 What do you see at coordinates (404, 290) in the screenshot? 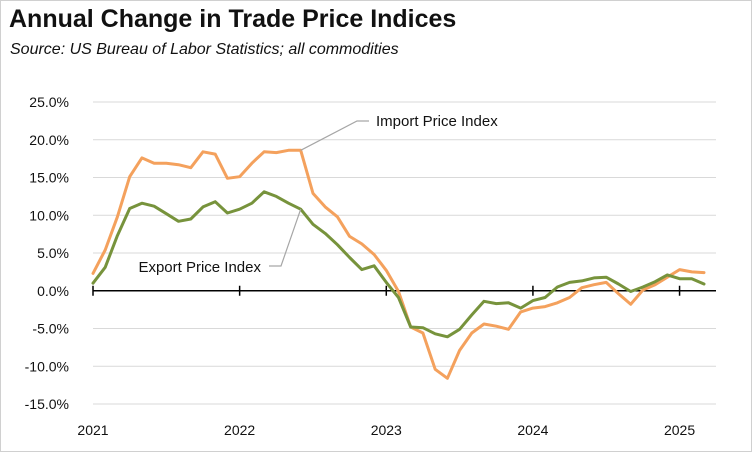
I see `x-axis` at bounding box center [404, 290].